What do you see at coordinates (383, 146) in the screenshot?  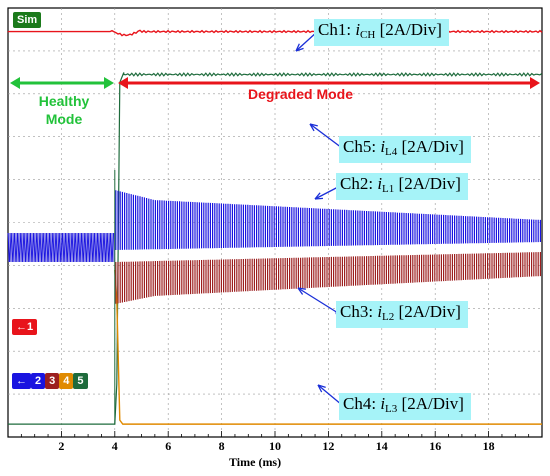 I see `callout-ch5-var: i` at bounding box center [383, 146].